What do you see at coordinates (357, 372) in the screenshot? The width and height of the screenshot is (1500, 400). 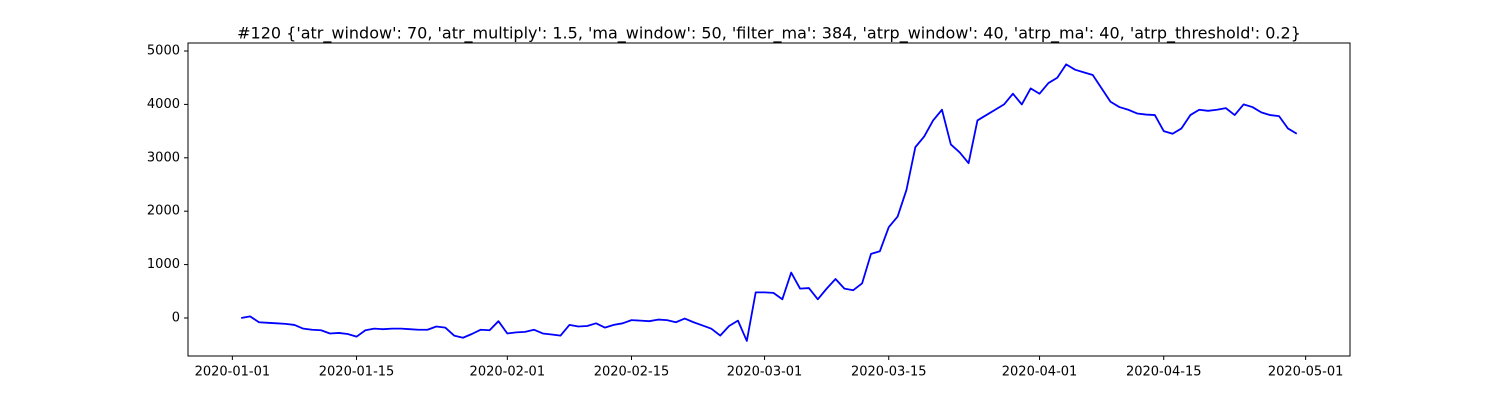 I see `x-tick-label: 2020-01-15` at bounding box center [357, 372].